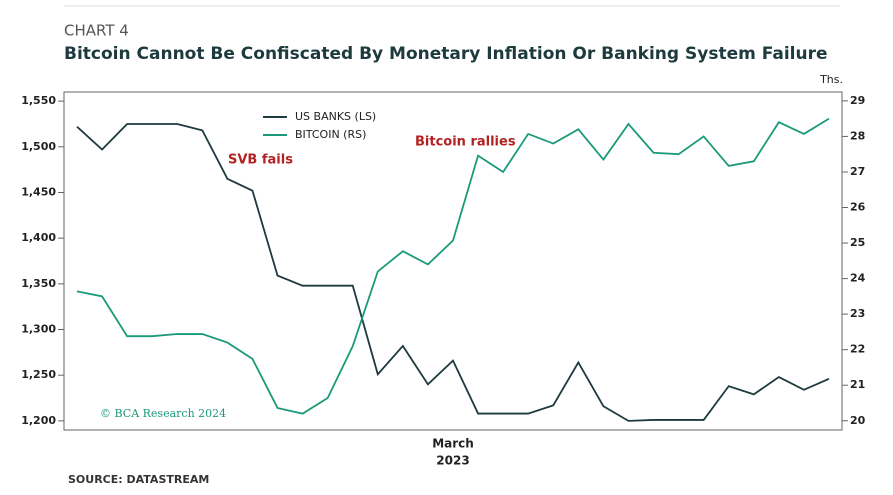 This screenshot has width=893, height=495. What do you see at coordinates (38, 237) in the screenshot?
I see `y-tick-label: 1,400` at bounding box center [38, 237].